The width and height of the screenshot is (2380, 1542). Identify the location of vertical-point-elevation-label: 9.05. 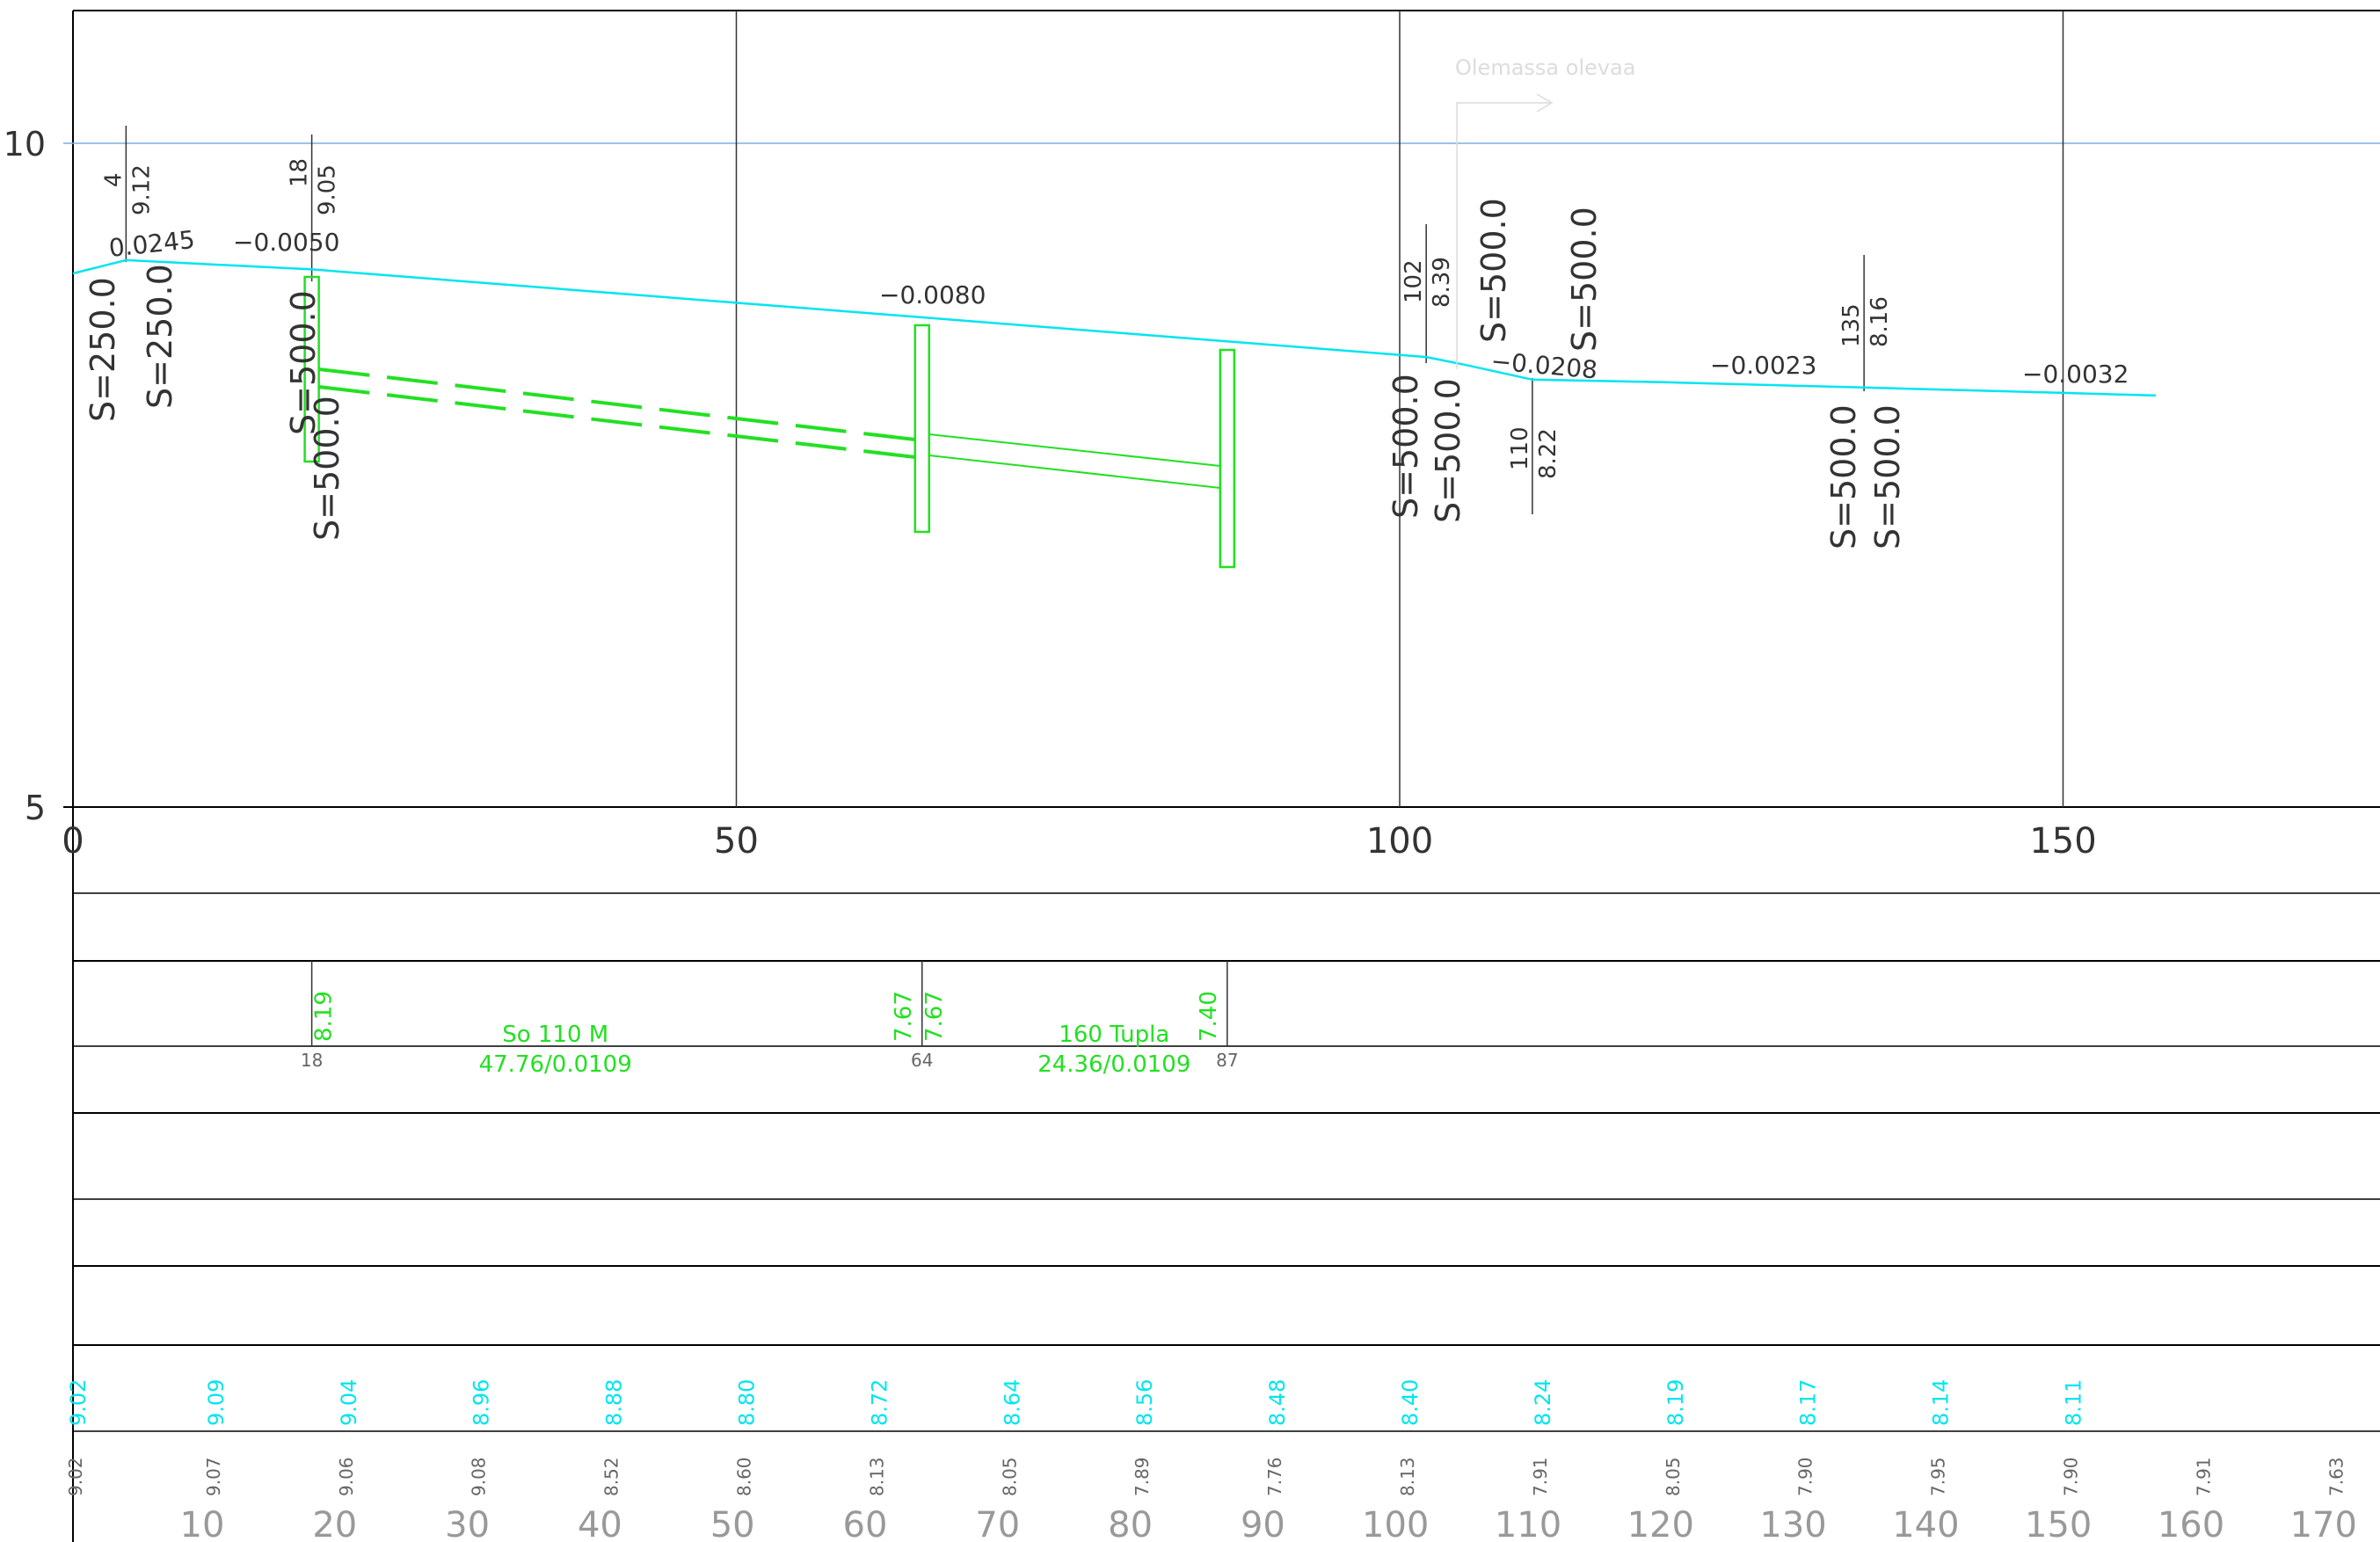
(328, 189).